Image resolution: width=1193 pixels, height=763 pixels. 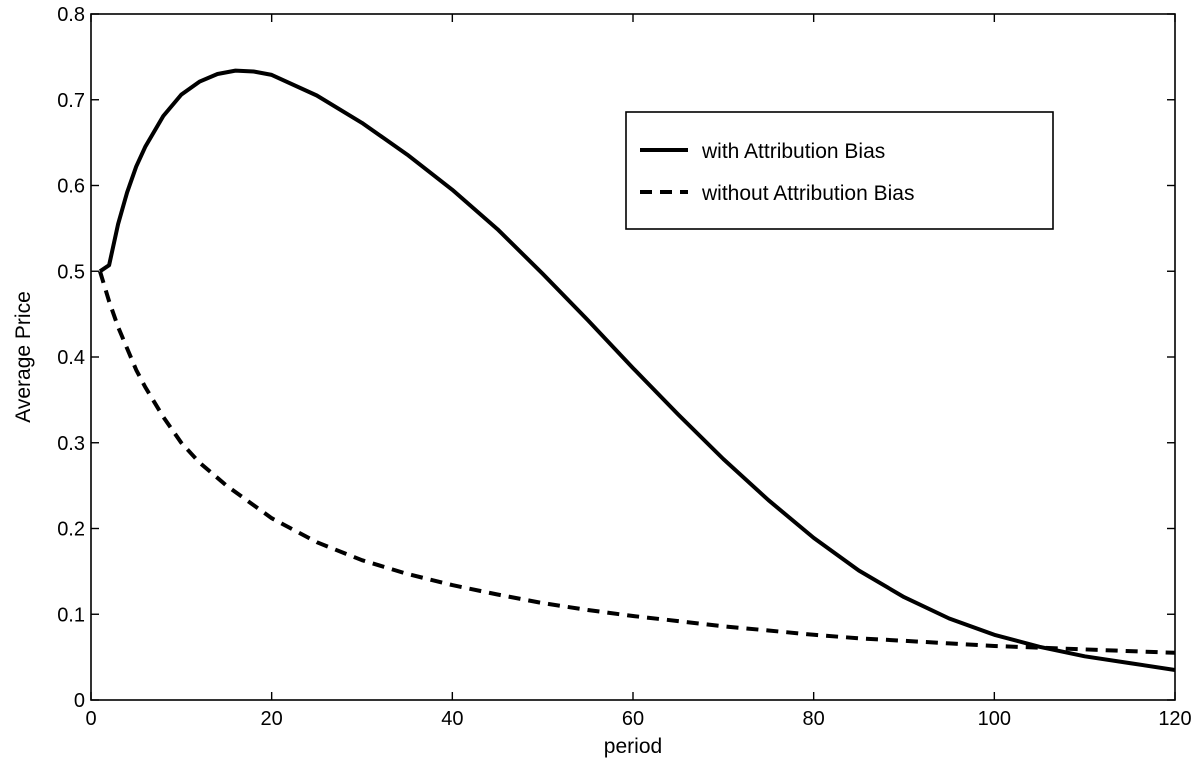 I want to click on legend-box, so click(x=839, y=170).